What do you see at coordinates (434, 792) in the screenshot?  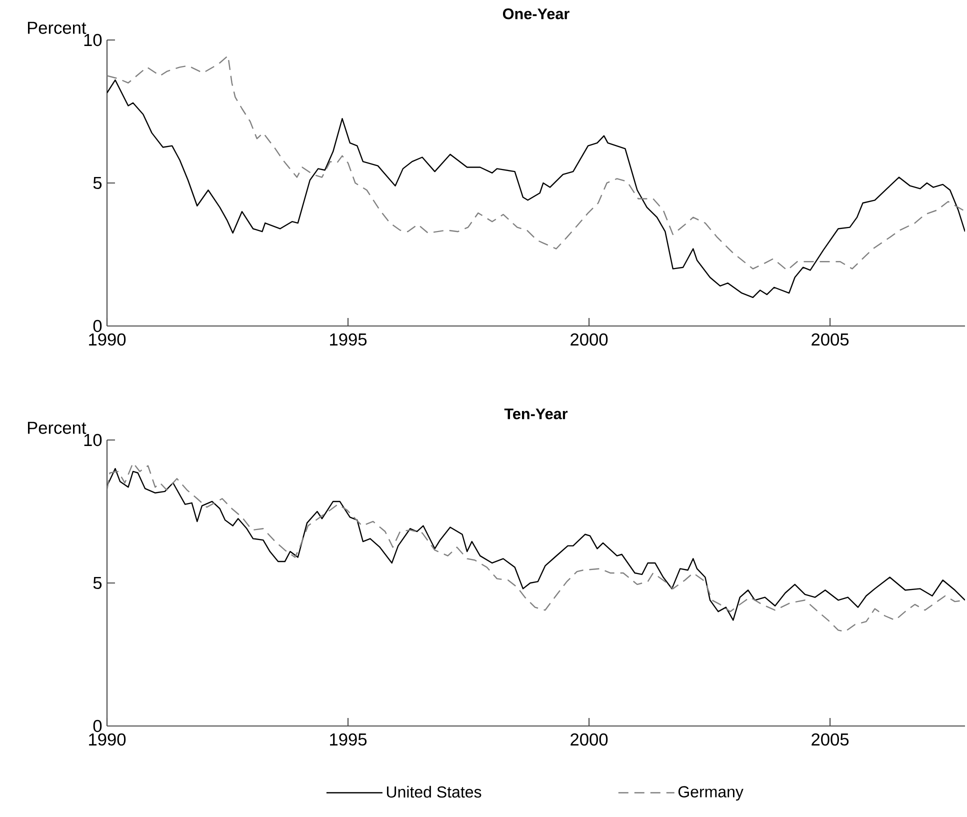 I see `legend-label: United States` at bounding box center [434, 792].